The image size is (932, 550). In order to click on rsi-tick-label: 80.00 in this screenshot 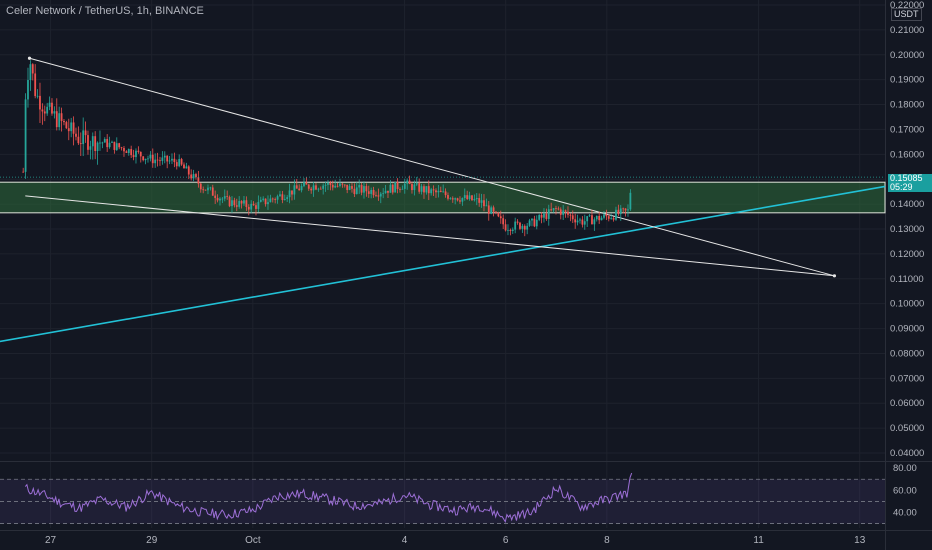, I will do `click(905, 468)`.